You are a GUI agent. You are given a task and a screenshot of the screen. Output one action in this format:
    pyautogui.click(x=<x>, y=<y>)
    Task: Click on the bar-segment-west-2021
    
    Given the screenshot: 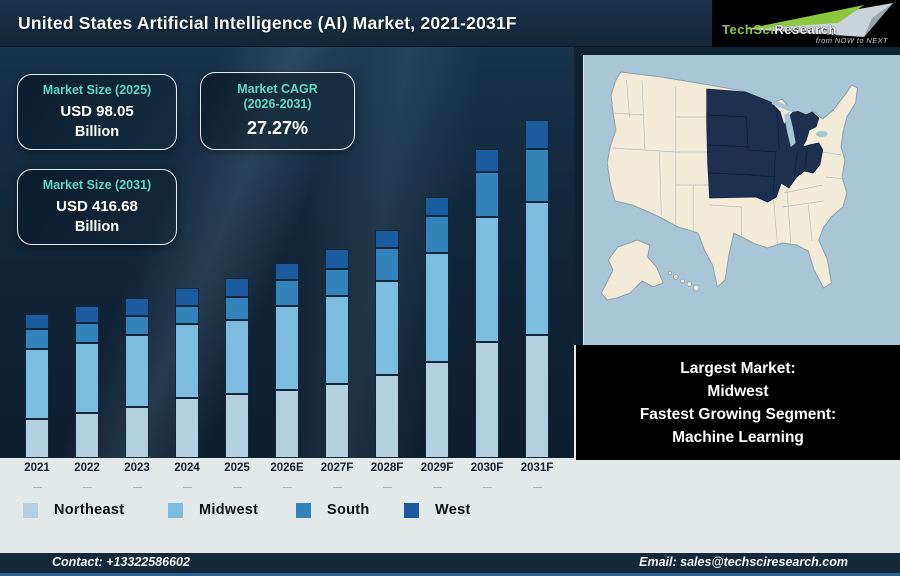 What is the action you would take?
    pyautogui.click(x=37, y=321)
    